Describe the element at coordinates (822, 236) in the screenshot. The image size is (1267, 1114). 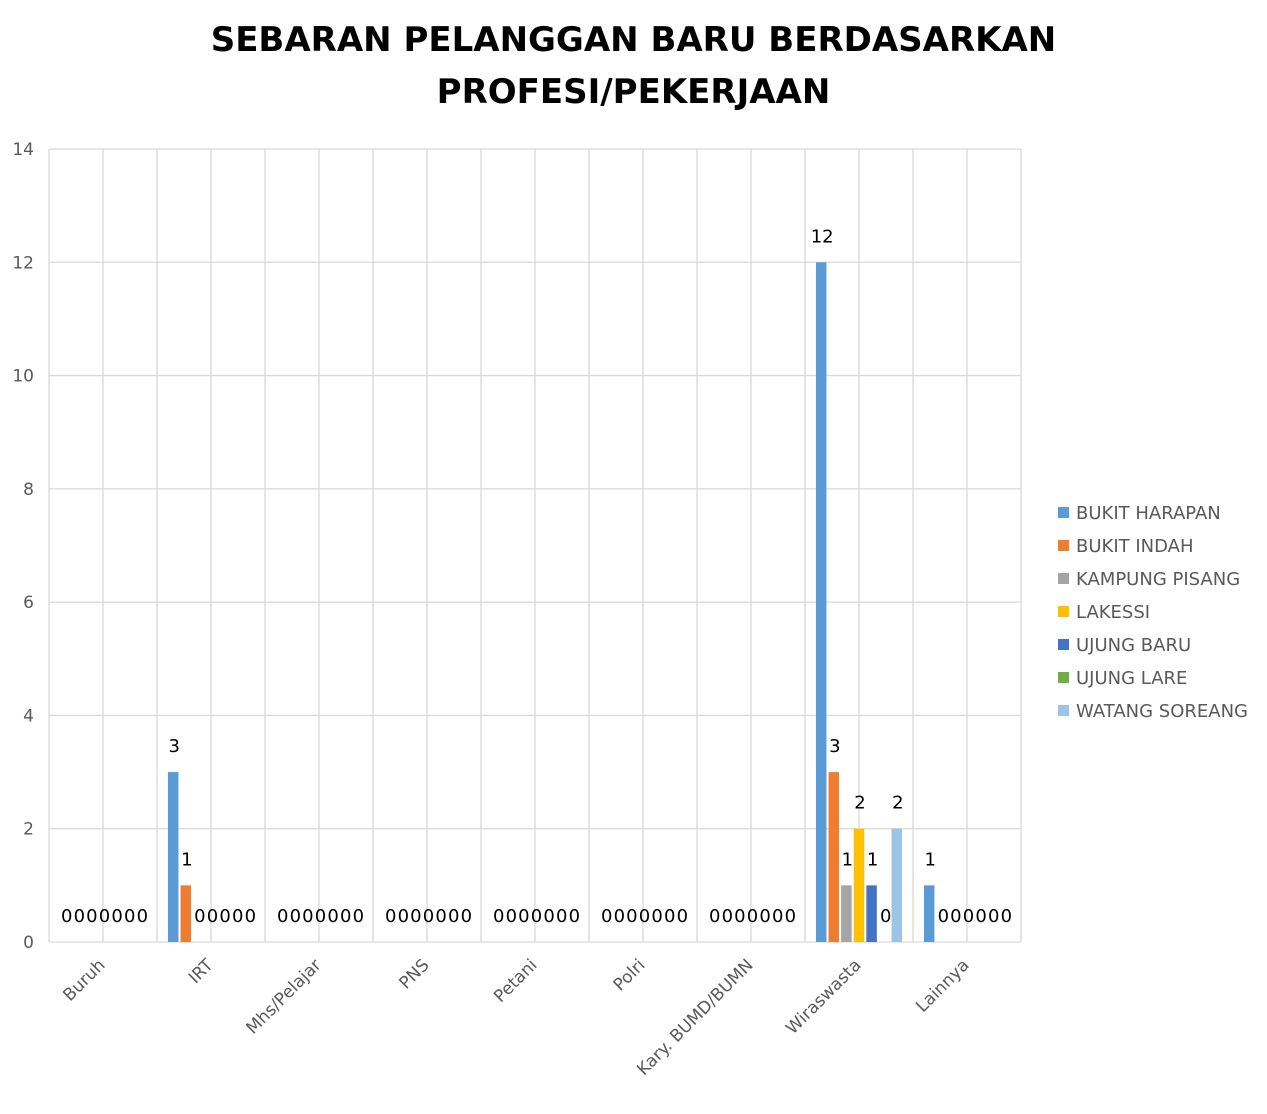
I see `data-label-wiraswasta-bukit-harapan: 12` at that location.